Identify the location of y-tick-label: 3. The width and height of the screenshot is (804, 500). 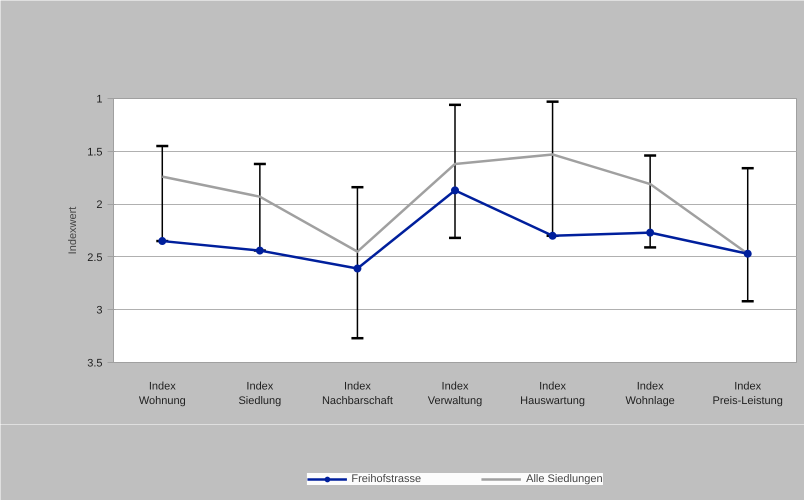
(99, 310).